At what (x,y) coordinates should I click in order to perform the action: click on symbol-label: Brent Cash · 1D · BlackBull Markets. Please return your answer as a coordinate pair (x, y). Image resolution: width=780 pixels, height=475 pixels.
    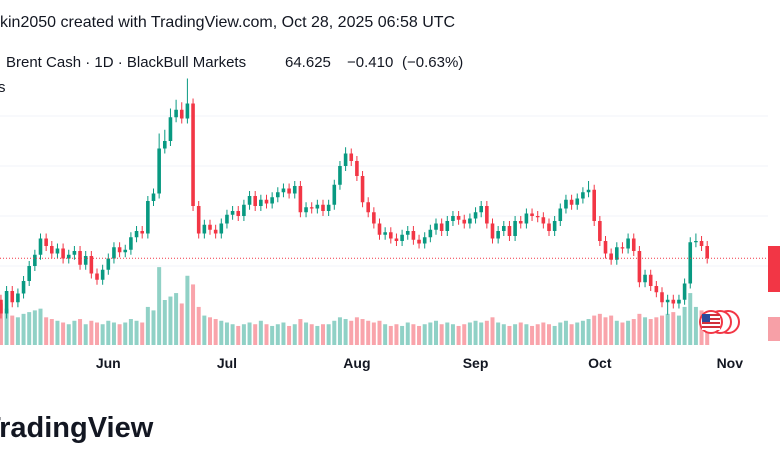
    Looking at the image, I should click on (126, 62).